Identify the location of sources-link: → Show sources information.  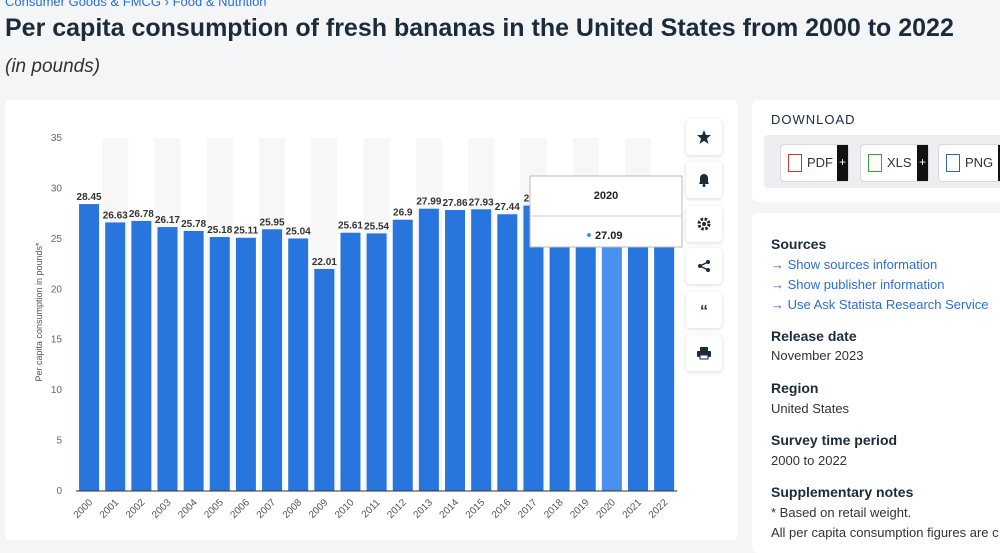
(854, 264).